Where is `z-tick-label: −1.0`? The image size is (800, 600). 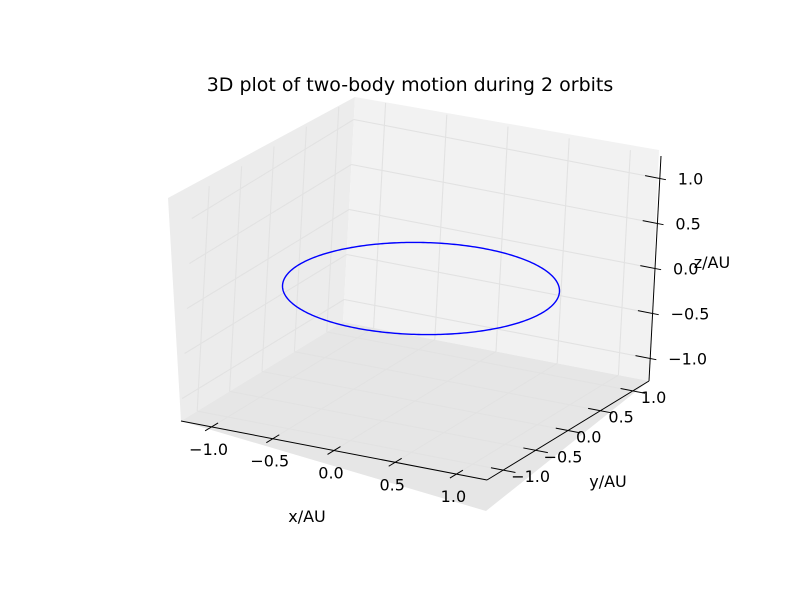
z-tick-label: −1.0 is located at coordinates (687, 359).